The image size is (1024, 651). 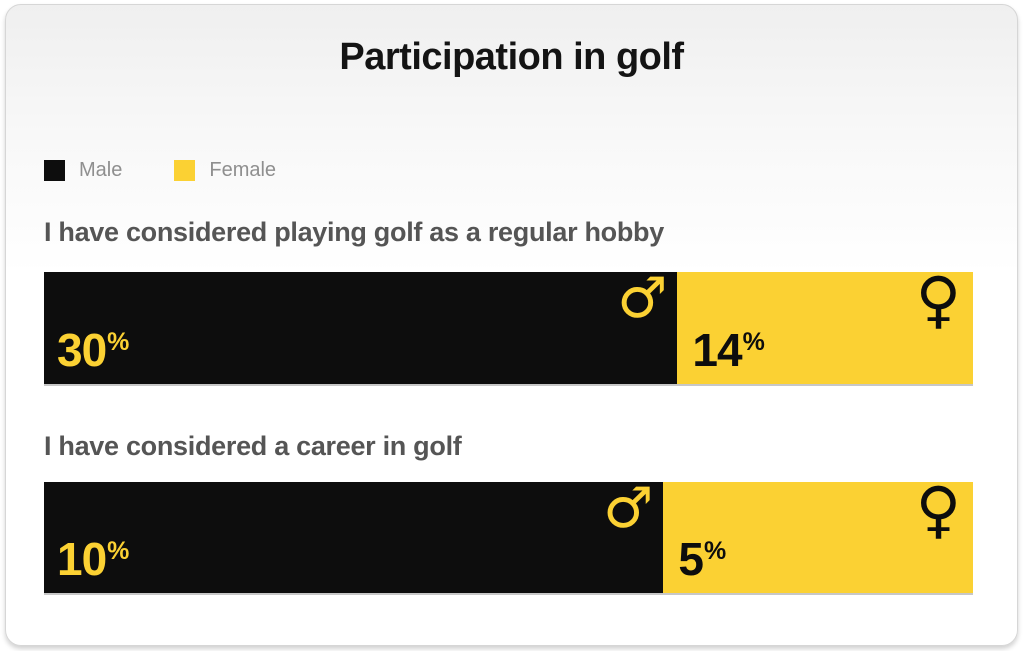 What do you see at coordinates (93, 350) in the screenshot?
I see `male-value-label: 30%` at bounding box center [93, 350].